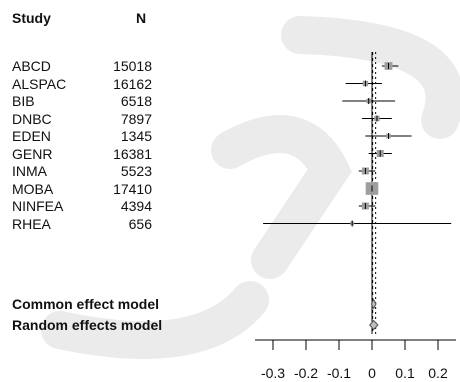  What do you see at coordinates (31, 223) in the screenshot?
I see `study-label: RHEA` at bounding box center [31, 223].